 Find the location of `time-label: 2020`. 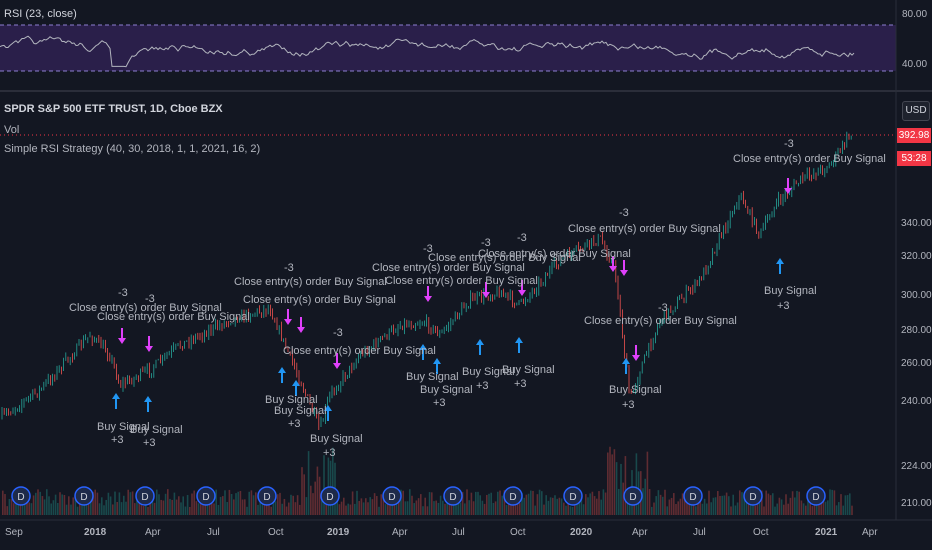

time-label: 2020 is located at coordinates (581, 532).